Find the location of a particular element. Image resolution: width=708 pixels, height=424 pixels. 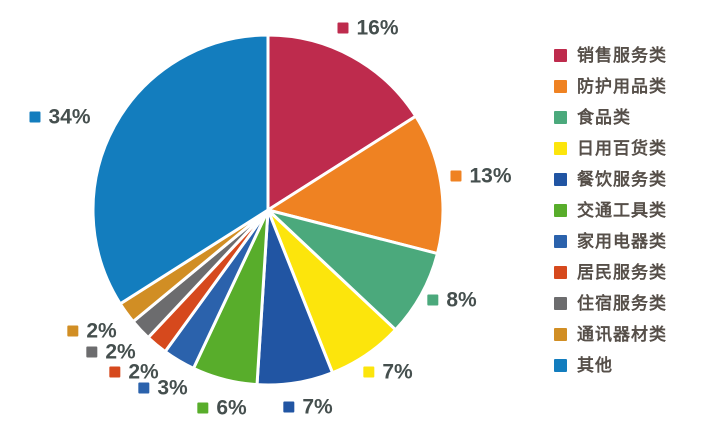

legend-label: 交通工具类 is located at coordinates (622, 210).